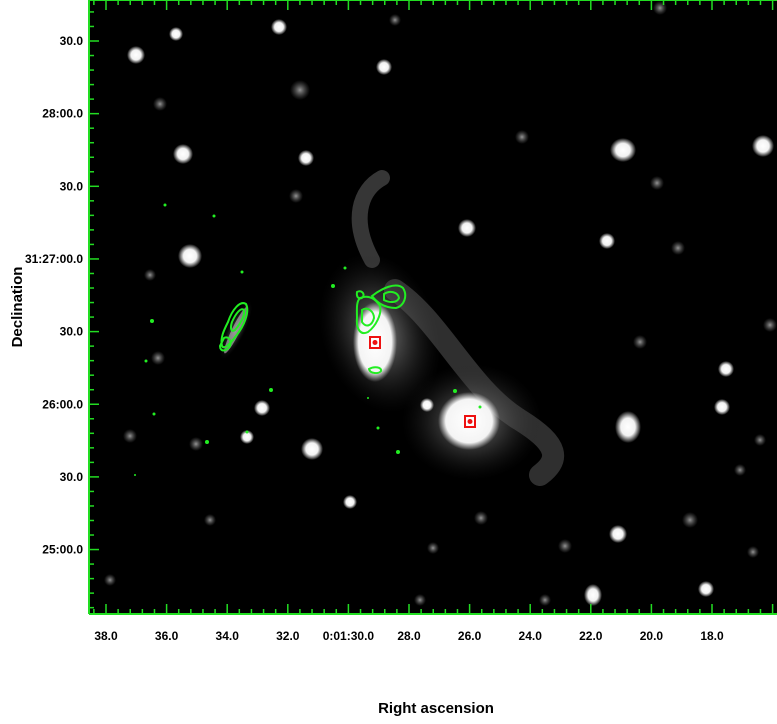 The width and height of the screenshot is (777, 724). I want to click on contours, so click(312, 329).